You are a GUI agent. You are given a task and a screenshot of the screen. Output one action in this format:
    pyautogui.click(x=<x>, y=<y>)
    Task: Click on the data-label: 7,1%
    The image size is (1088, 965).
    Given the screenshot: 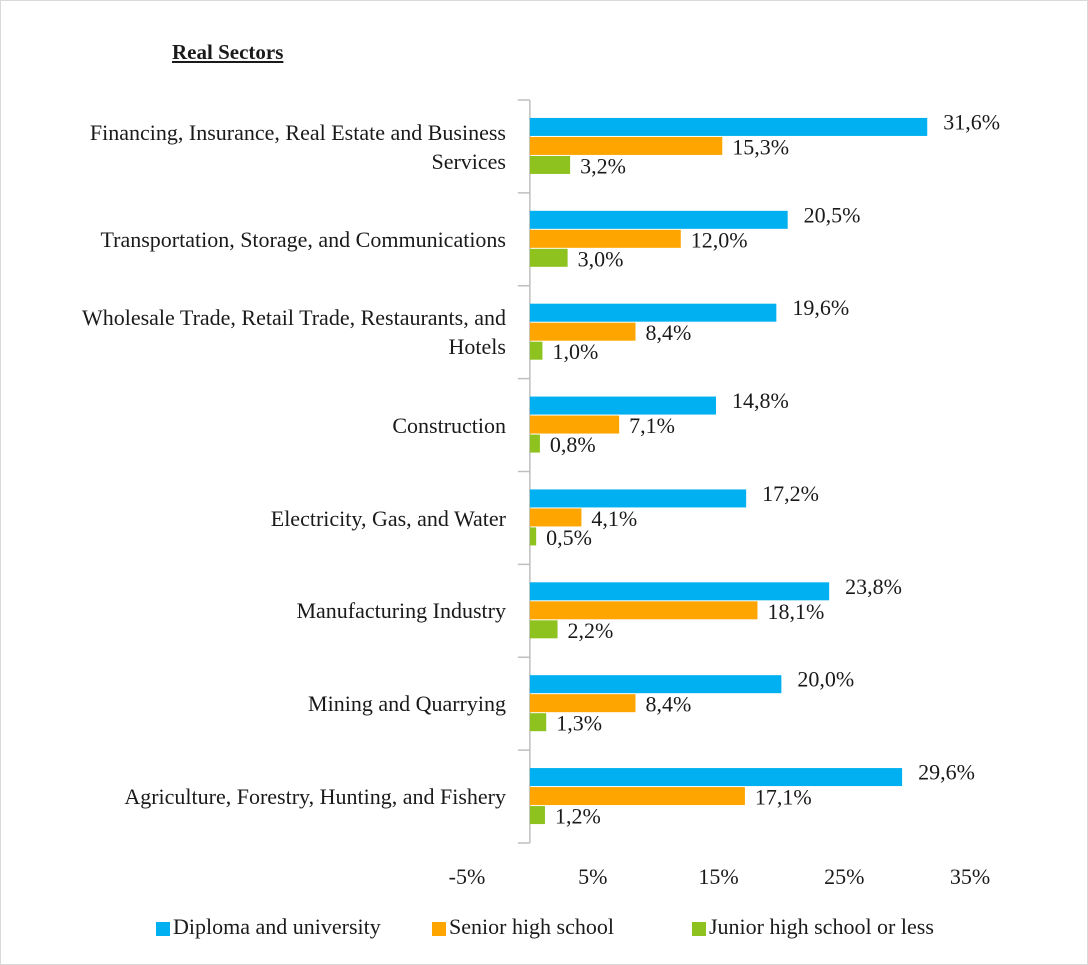 What is the action you would take?
    pyautogui.click(x=652, y=425)
    